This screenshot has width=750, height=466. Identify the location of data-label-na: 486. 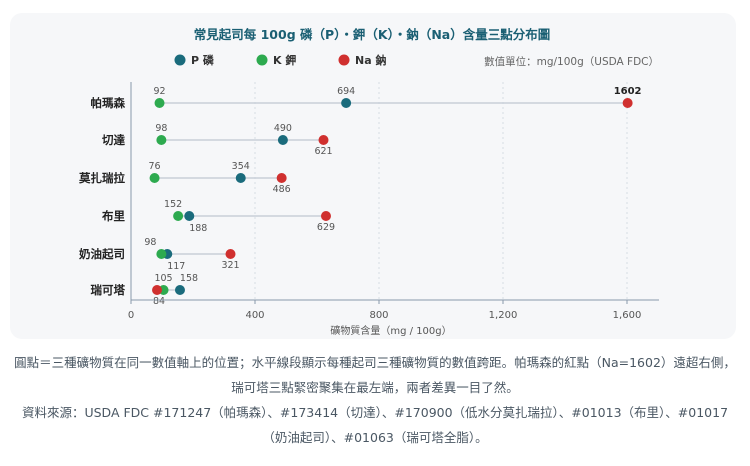
(282, 189).